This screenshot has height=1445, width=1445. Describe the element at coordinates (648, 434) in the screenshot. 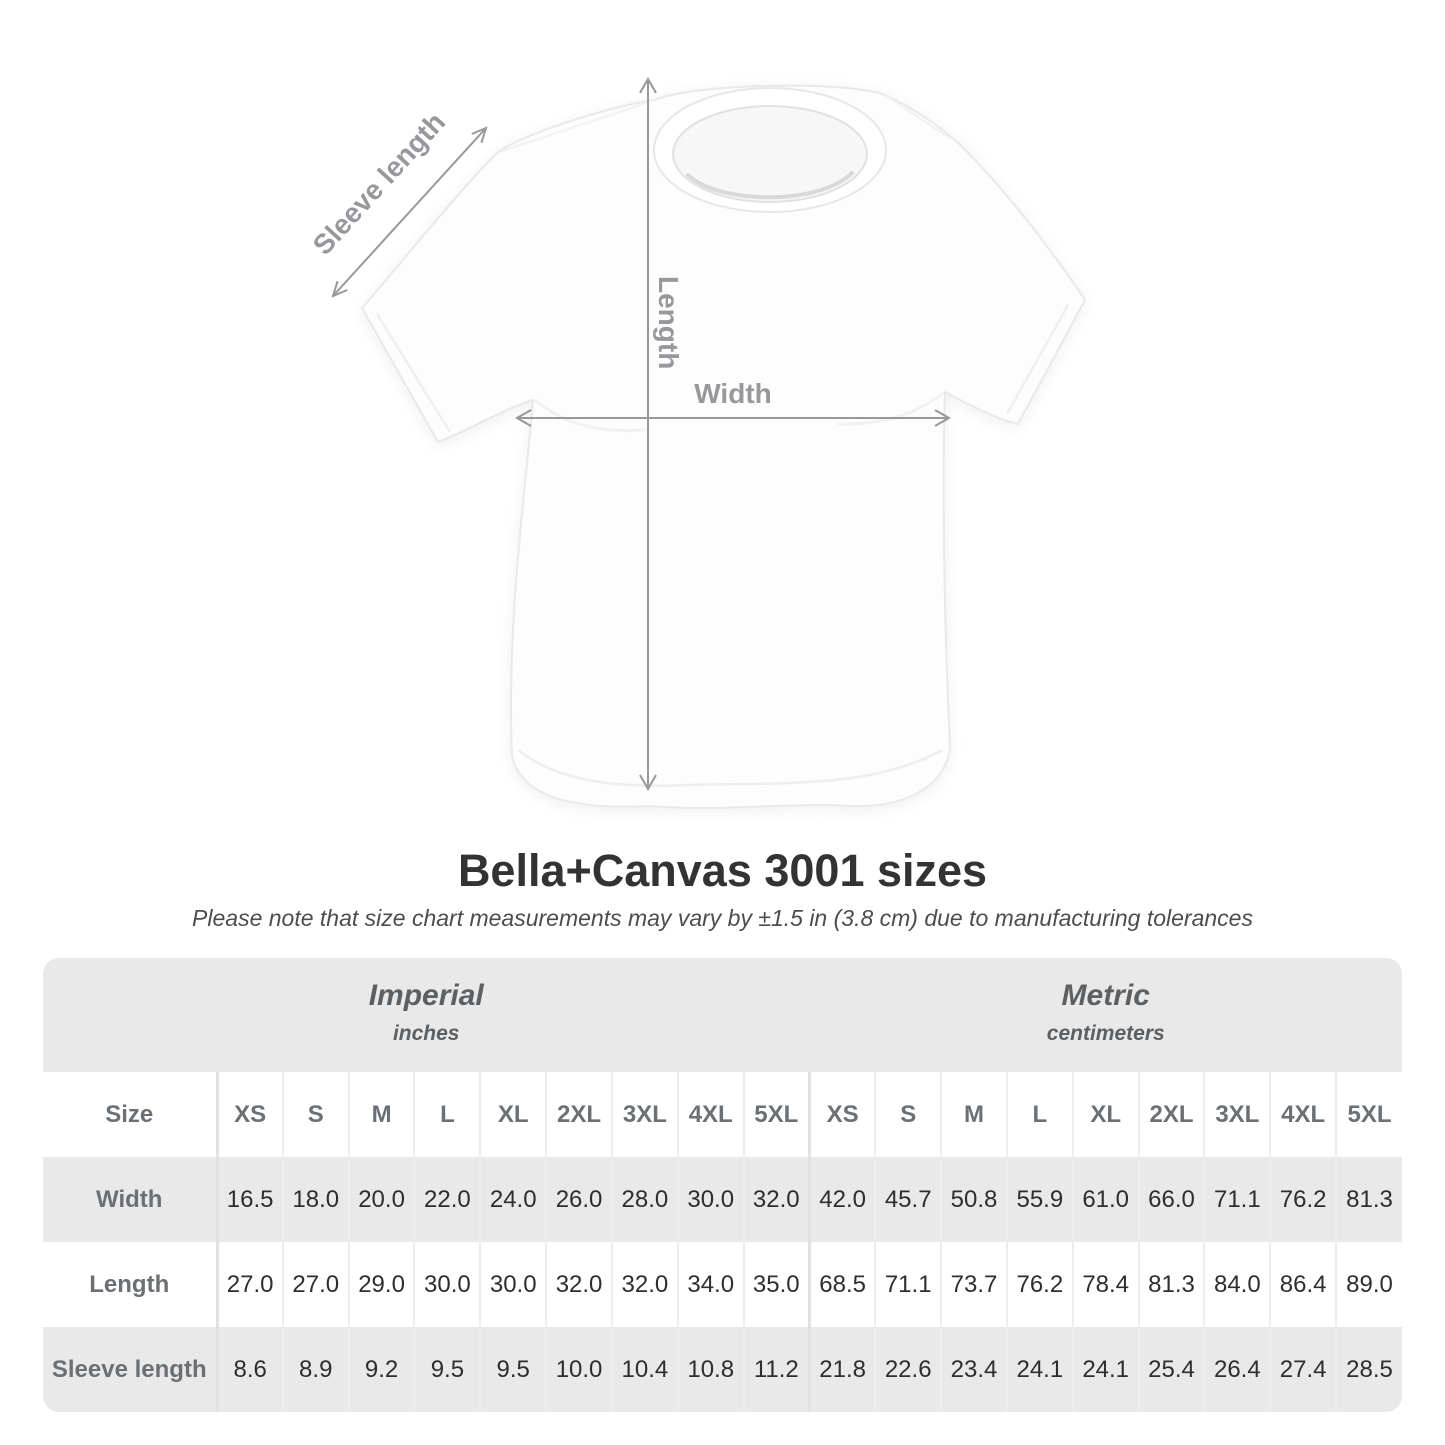

I see `length-arrow` at that location.